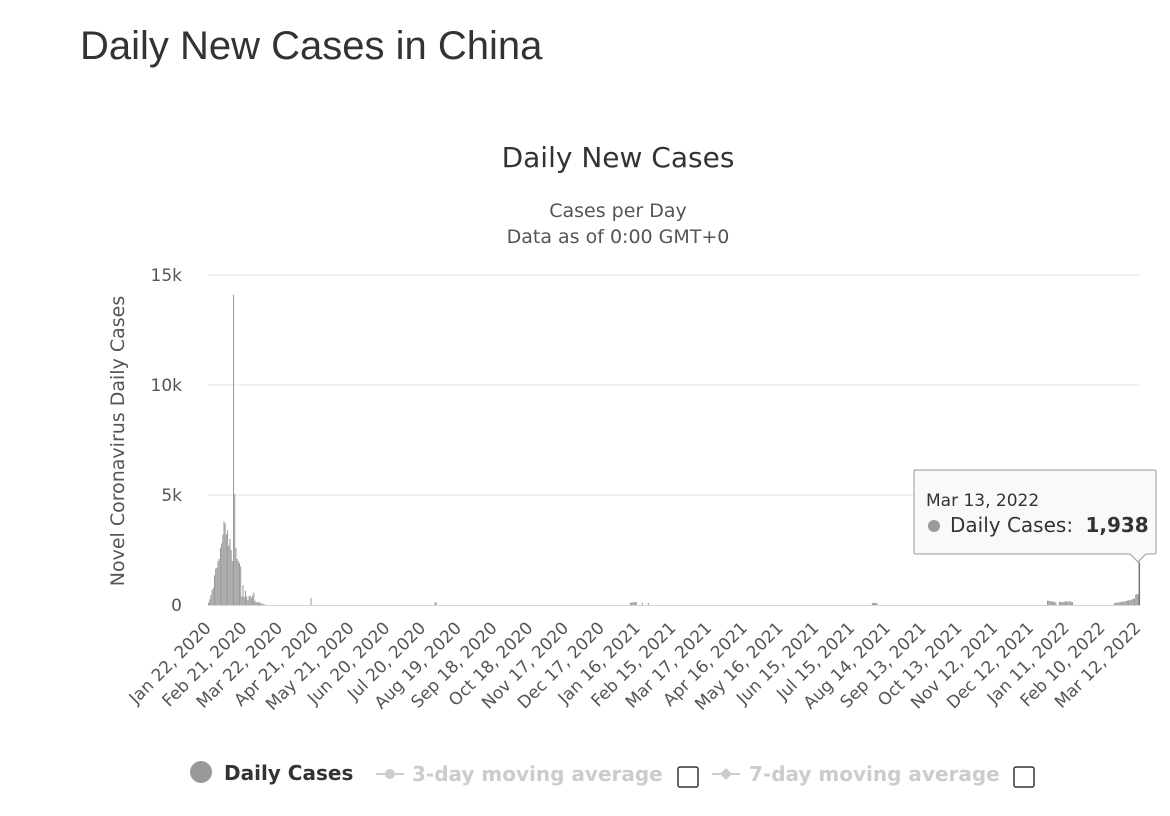  I want to click on legend-item-3day-average: 3-day moving average, so click(519, 774).